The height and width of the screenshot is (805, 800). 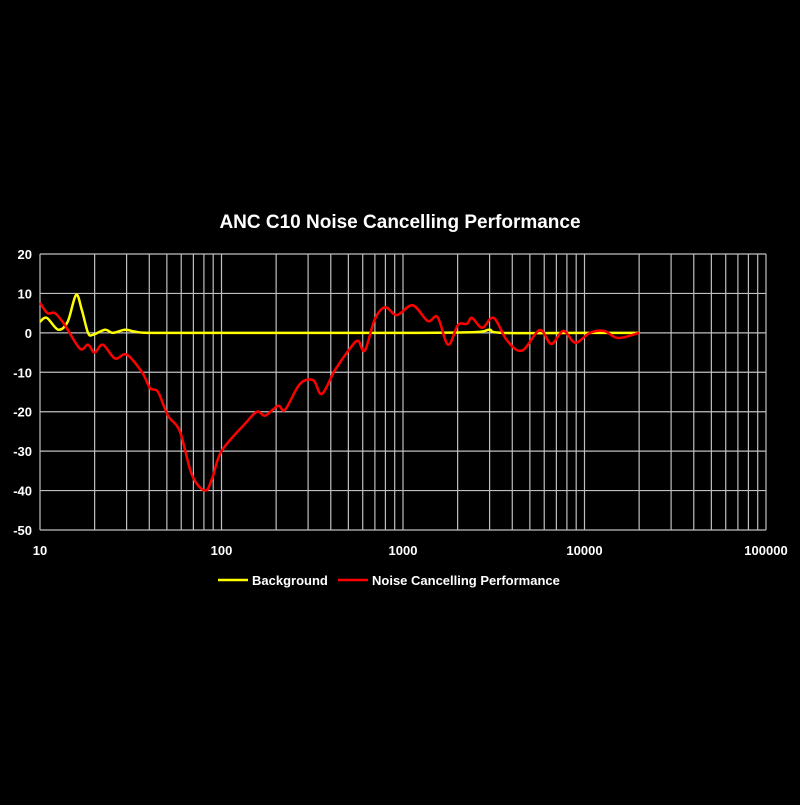 I want to click on x-tick-label: 100000, so click(x=765, y=550).